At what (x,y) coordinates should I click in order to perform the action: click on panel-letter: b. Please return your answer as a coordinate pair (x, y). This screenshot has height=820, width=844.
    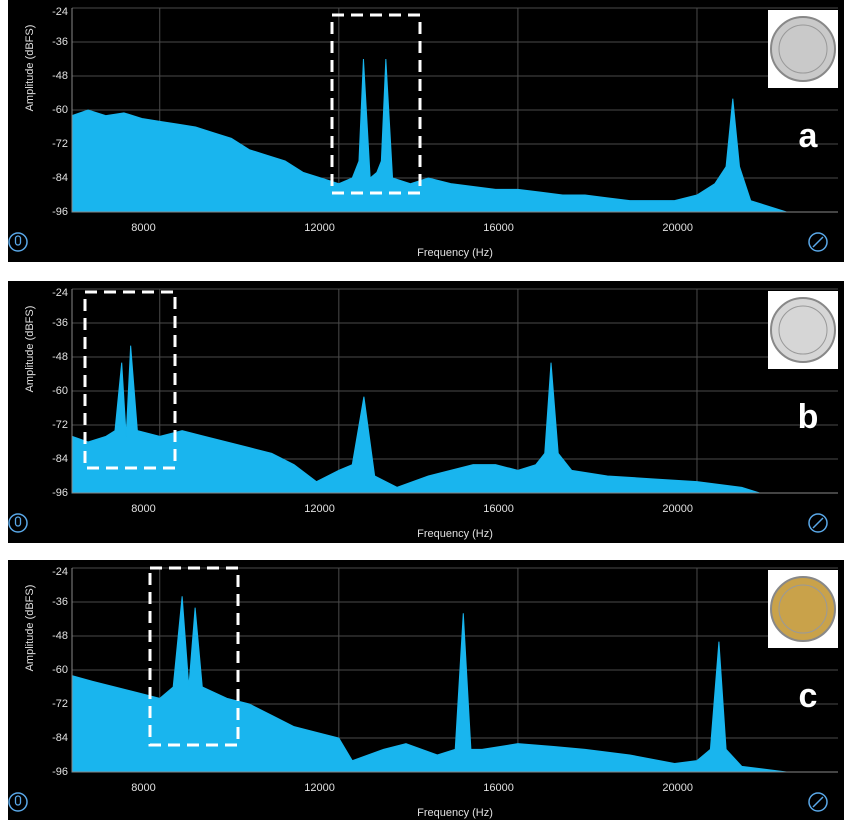
    Looking at the image, I should click on (808, 417).